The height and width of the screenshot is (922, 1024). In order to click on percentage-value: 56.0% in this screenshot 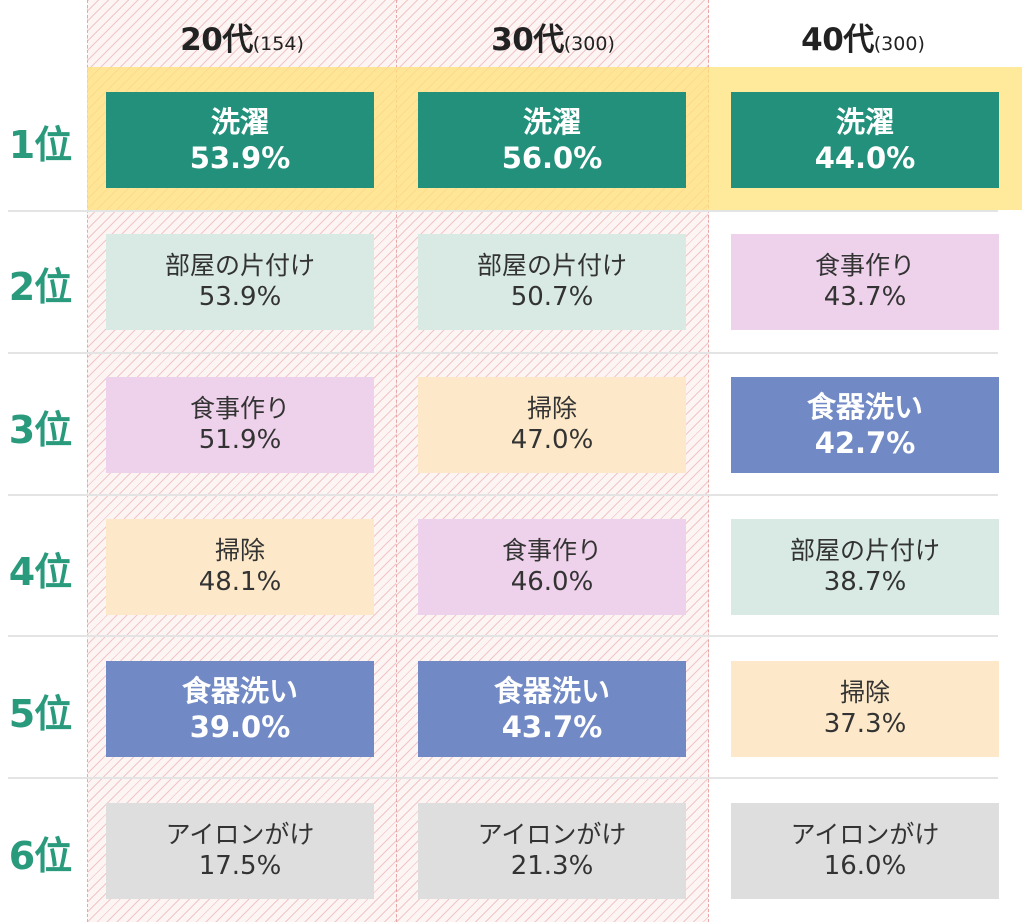, I will do `click(552, 158)`.